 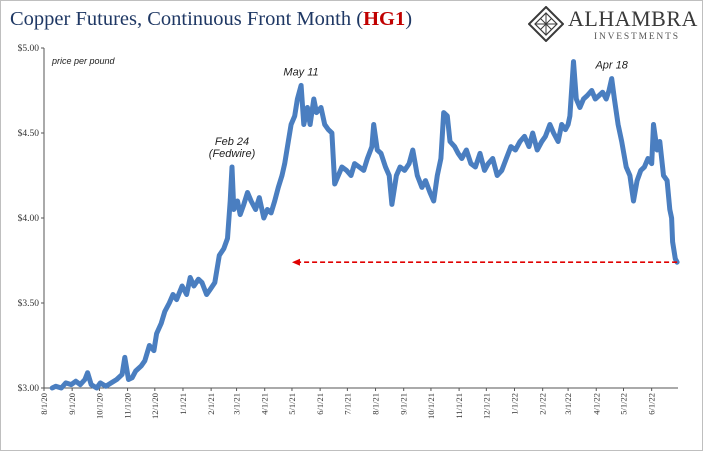 I want to click on x-tick-label: 1/1/21, so click(x=183, y=404).